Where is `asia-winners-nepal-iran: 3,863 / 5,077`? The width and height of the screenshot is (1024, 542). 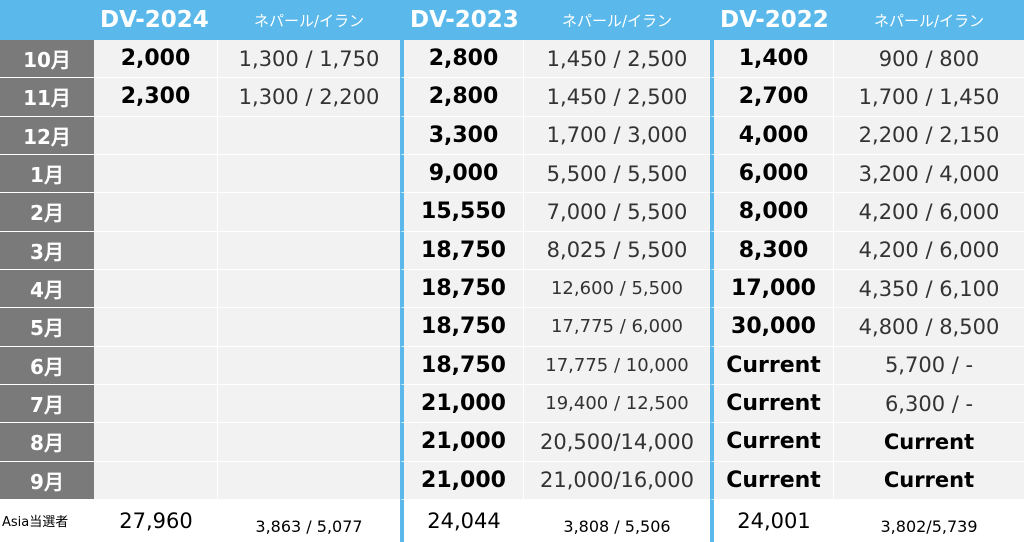 asia-winners-nepal-iran: 3,863 / 5,077 is located at coordinates (309, 520).